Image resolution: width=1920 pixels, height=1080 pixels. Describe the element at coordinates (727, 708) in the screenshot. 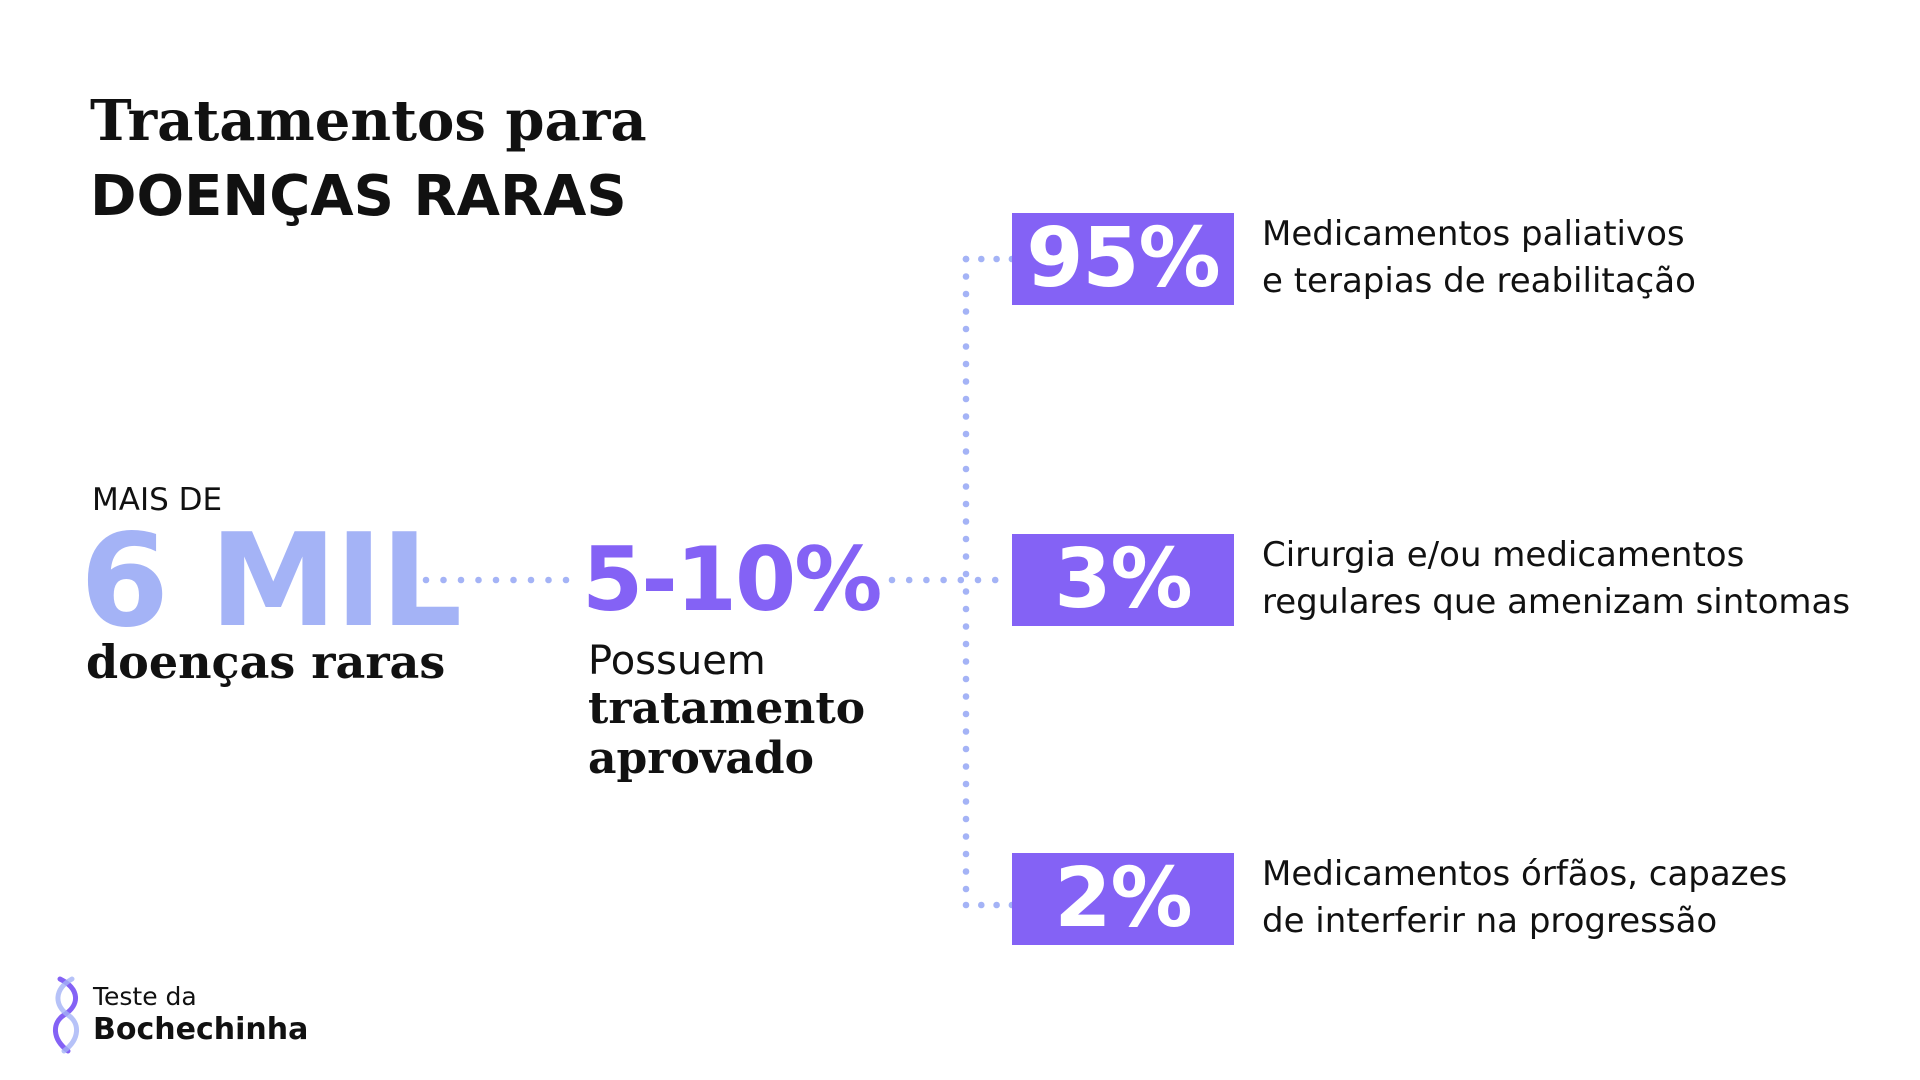

I see `treated-caption-line-2: tratamento` at that location.